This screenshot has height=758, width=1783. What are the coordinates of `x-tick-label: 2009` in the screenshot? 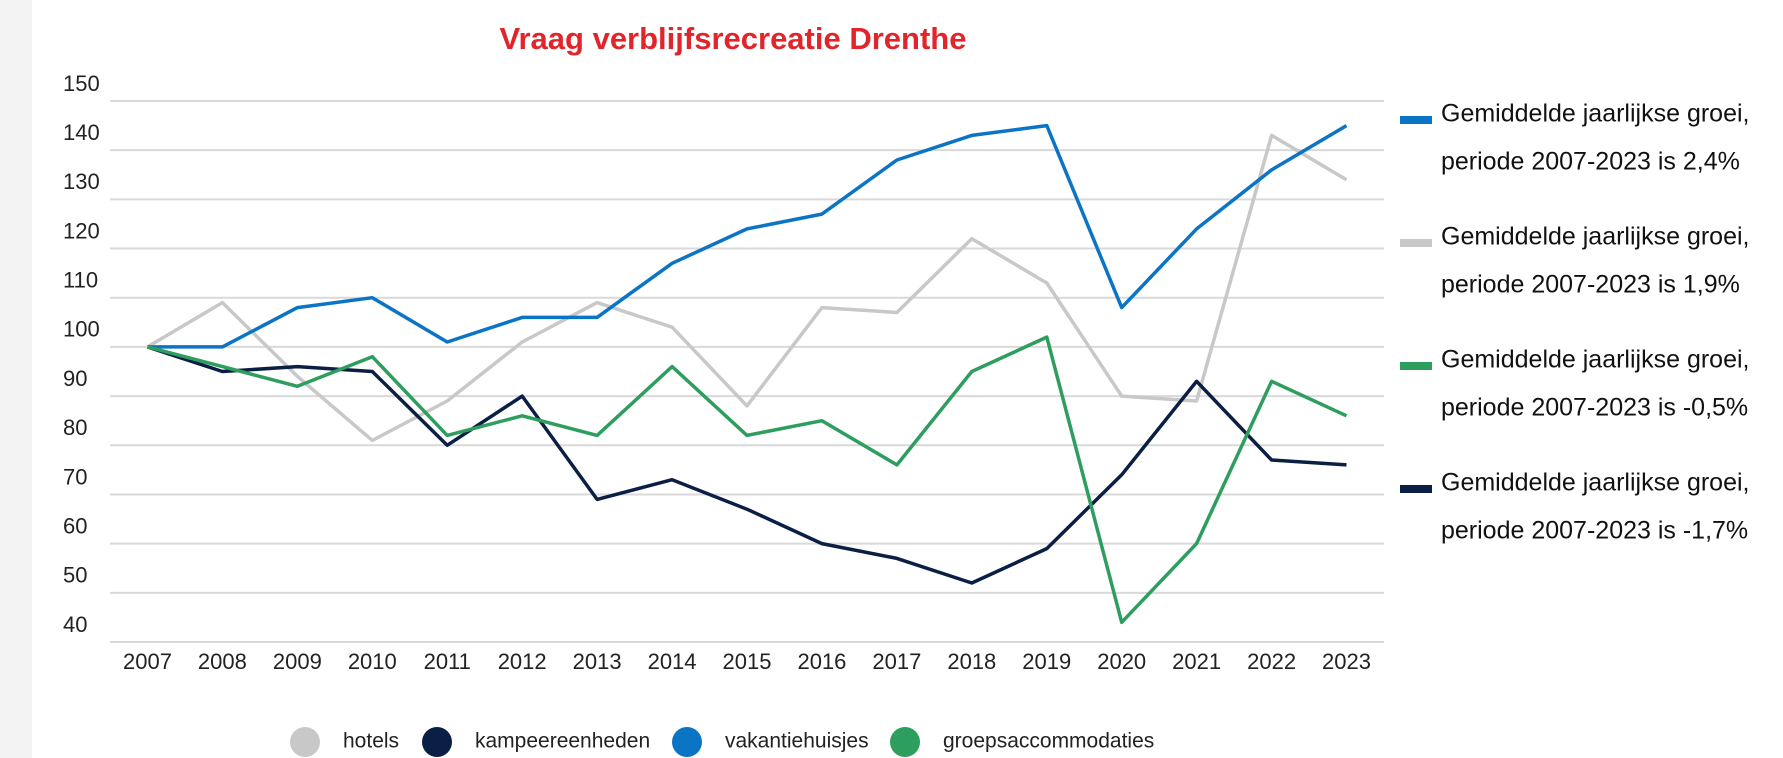 It's located at (297, 661).